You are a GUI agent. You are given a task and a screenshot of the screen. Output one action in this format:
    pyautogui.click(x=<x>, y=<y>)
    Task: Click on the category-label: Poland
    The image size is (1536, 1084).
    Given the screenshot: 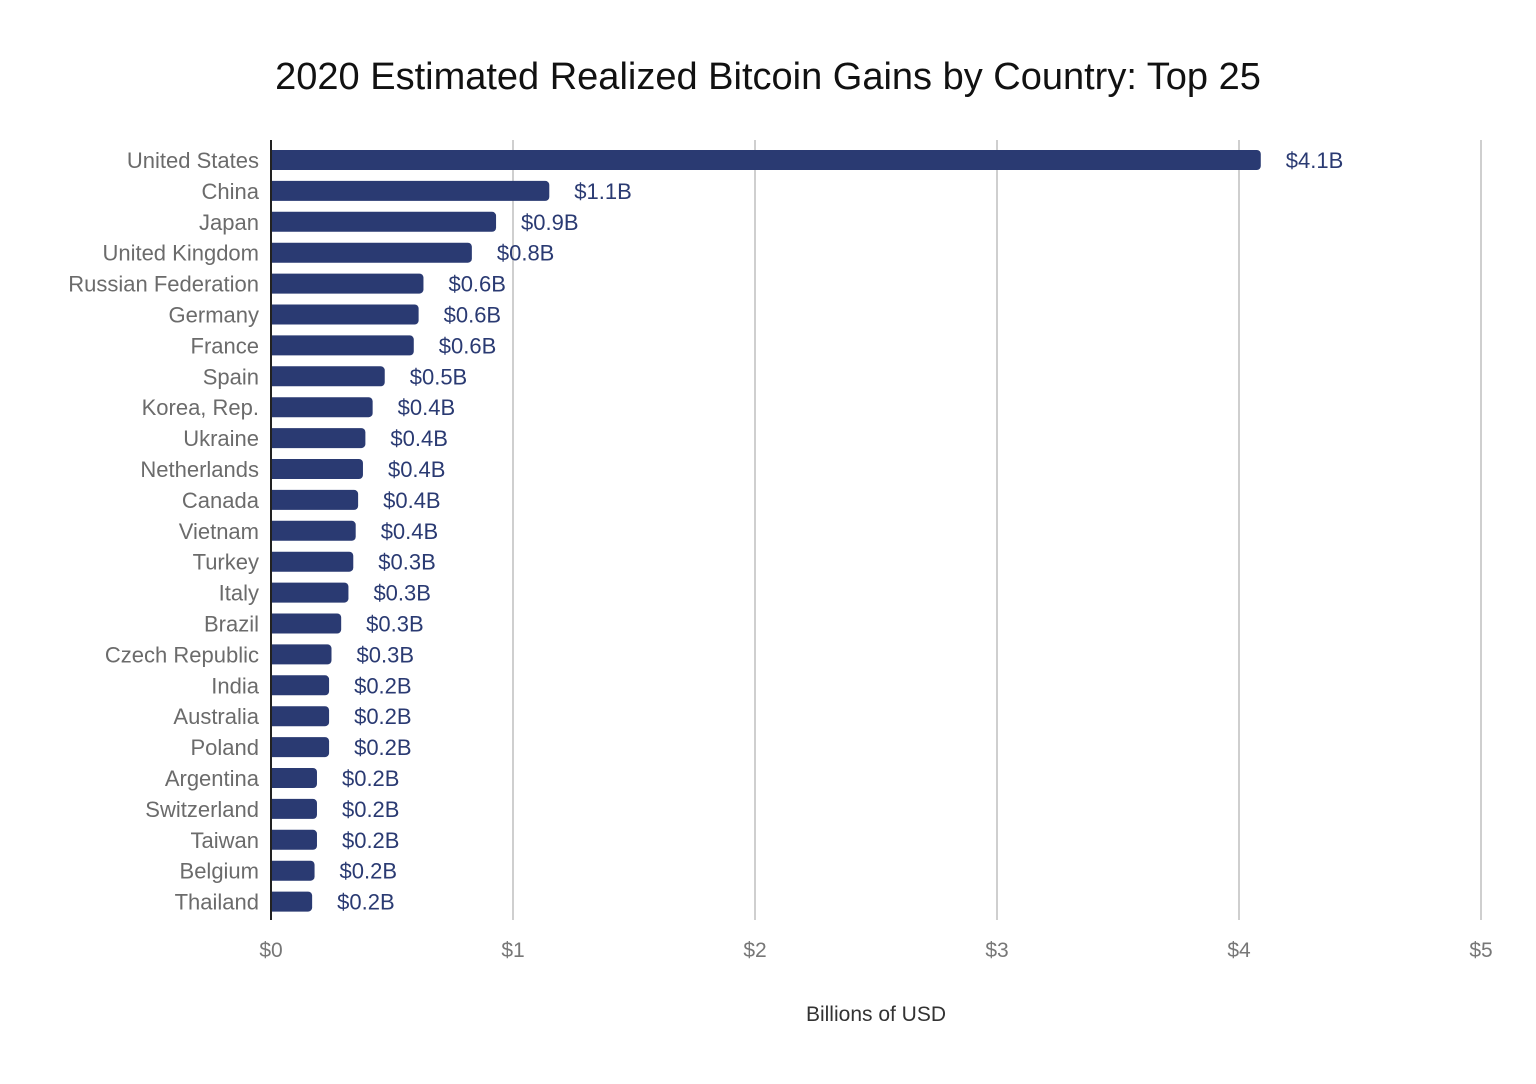 What is the action you would take?
    pyautogui.click(x=224, y=747)
    